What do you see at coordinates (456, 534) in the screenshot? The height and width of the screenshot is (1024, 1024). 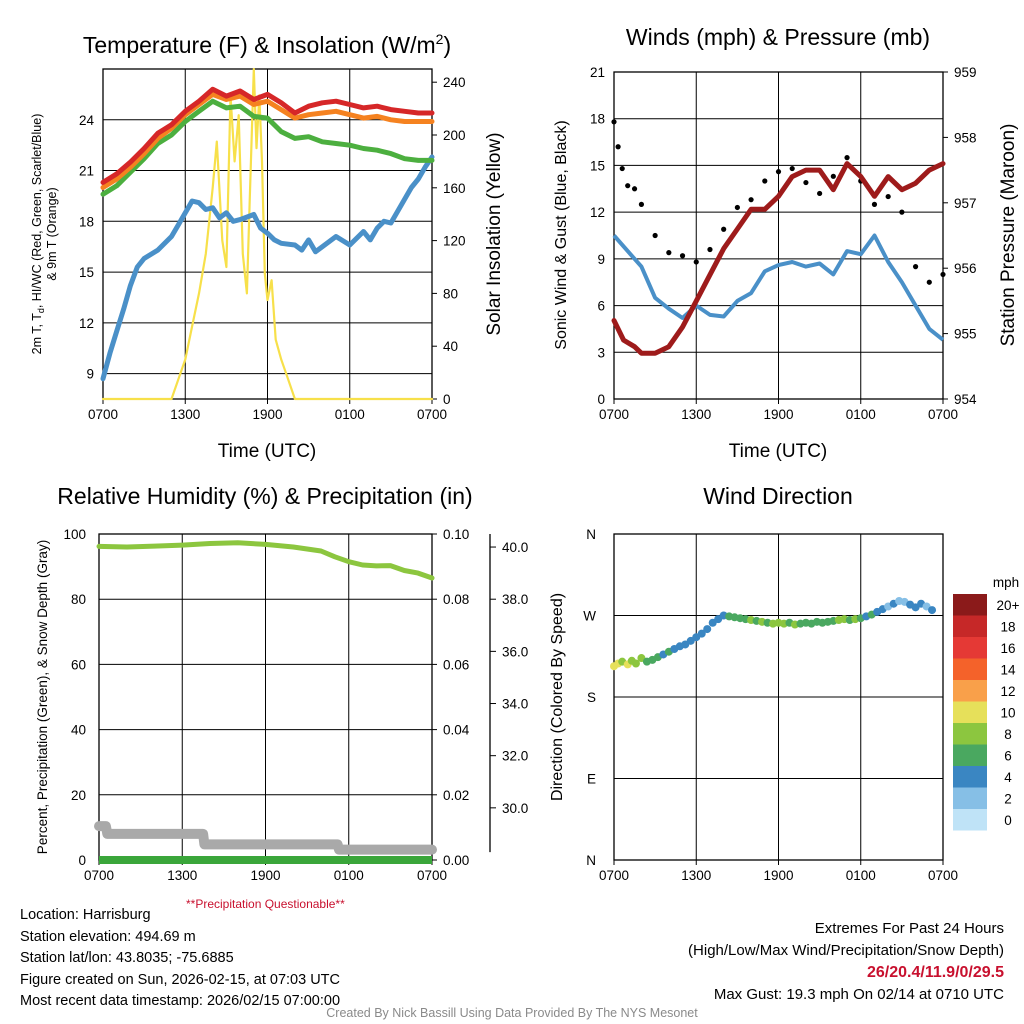 I see `y-tick-label-precip: 0.10` at bounding box center [456, 534].